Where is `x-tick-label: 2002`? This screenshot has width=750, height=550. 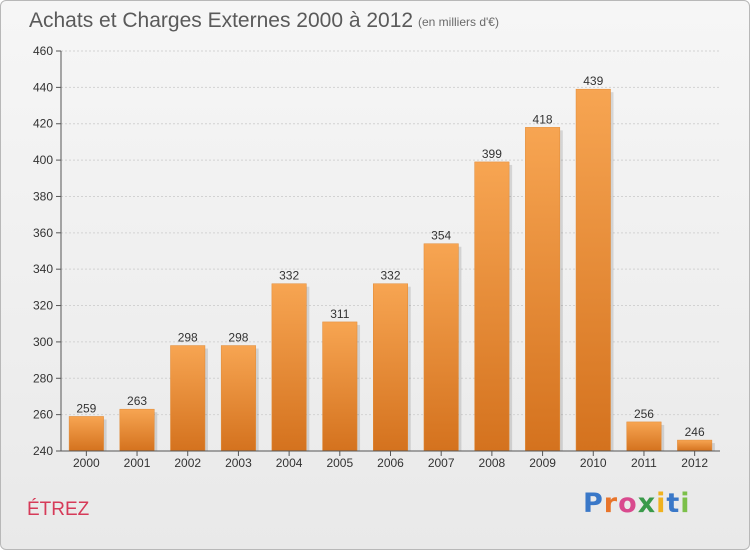 x-tick-label: 2002 is located at coordinates (187, 463).